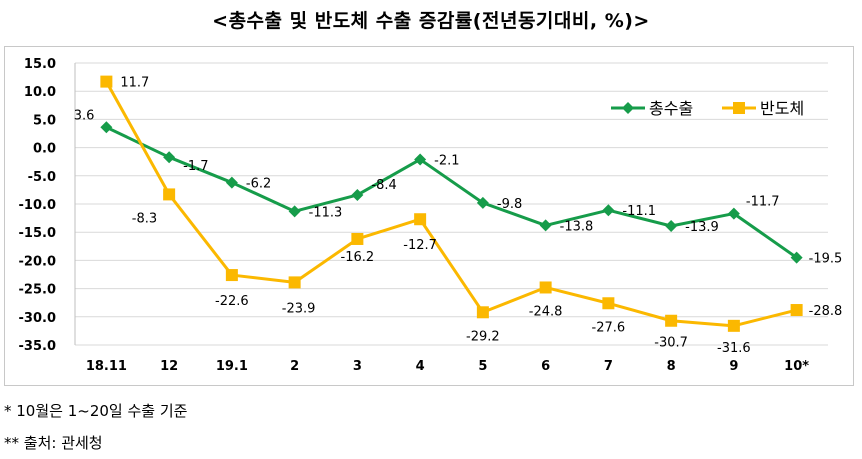  What do you see at coordinates (232, 366) in the screenshot?
I see `x-tick-label: 19.1` at bounding box center [232, 366].